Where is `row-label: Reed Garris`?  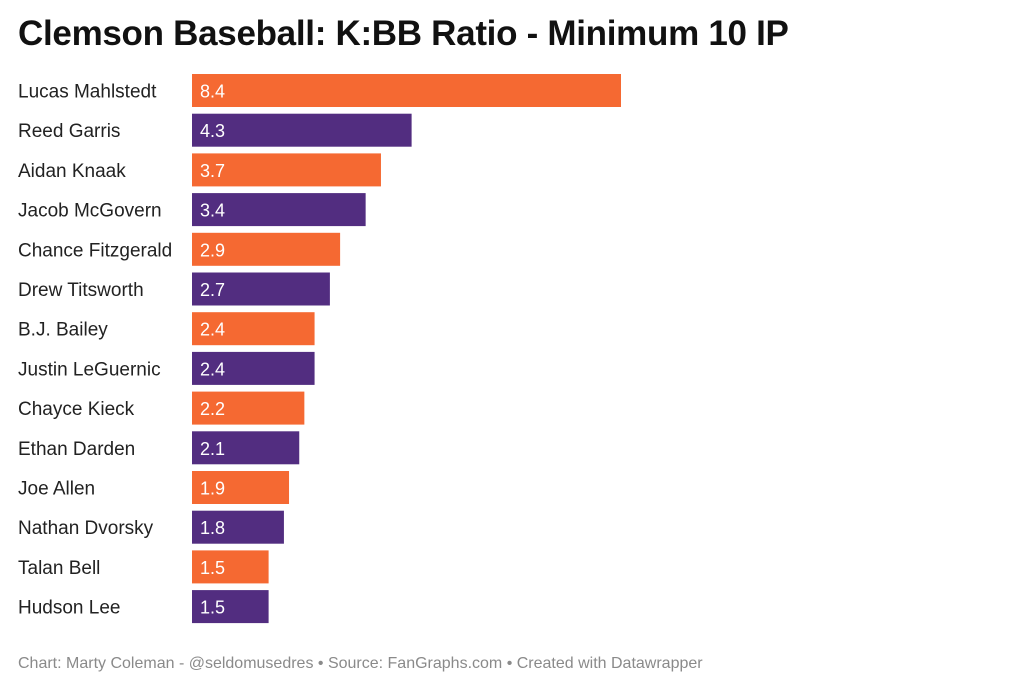
row-label: Reed Garris is located at coordinates (69, 131).